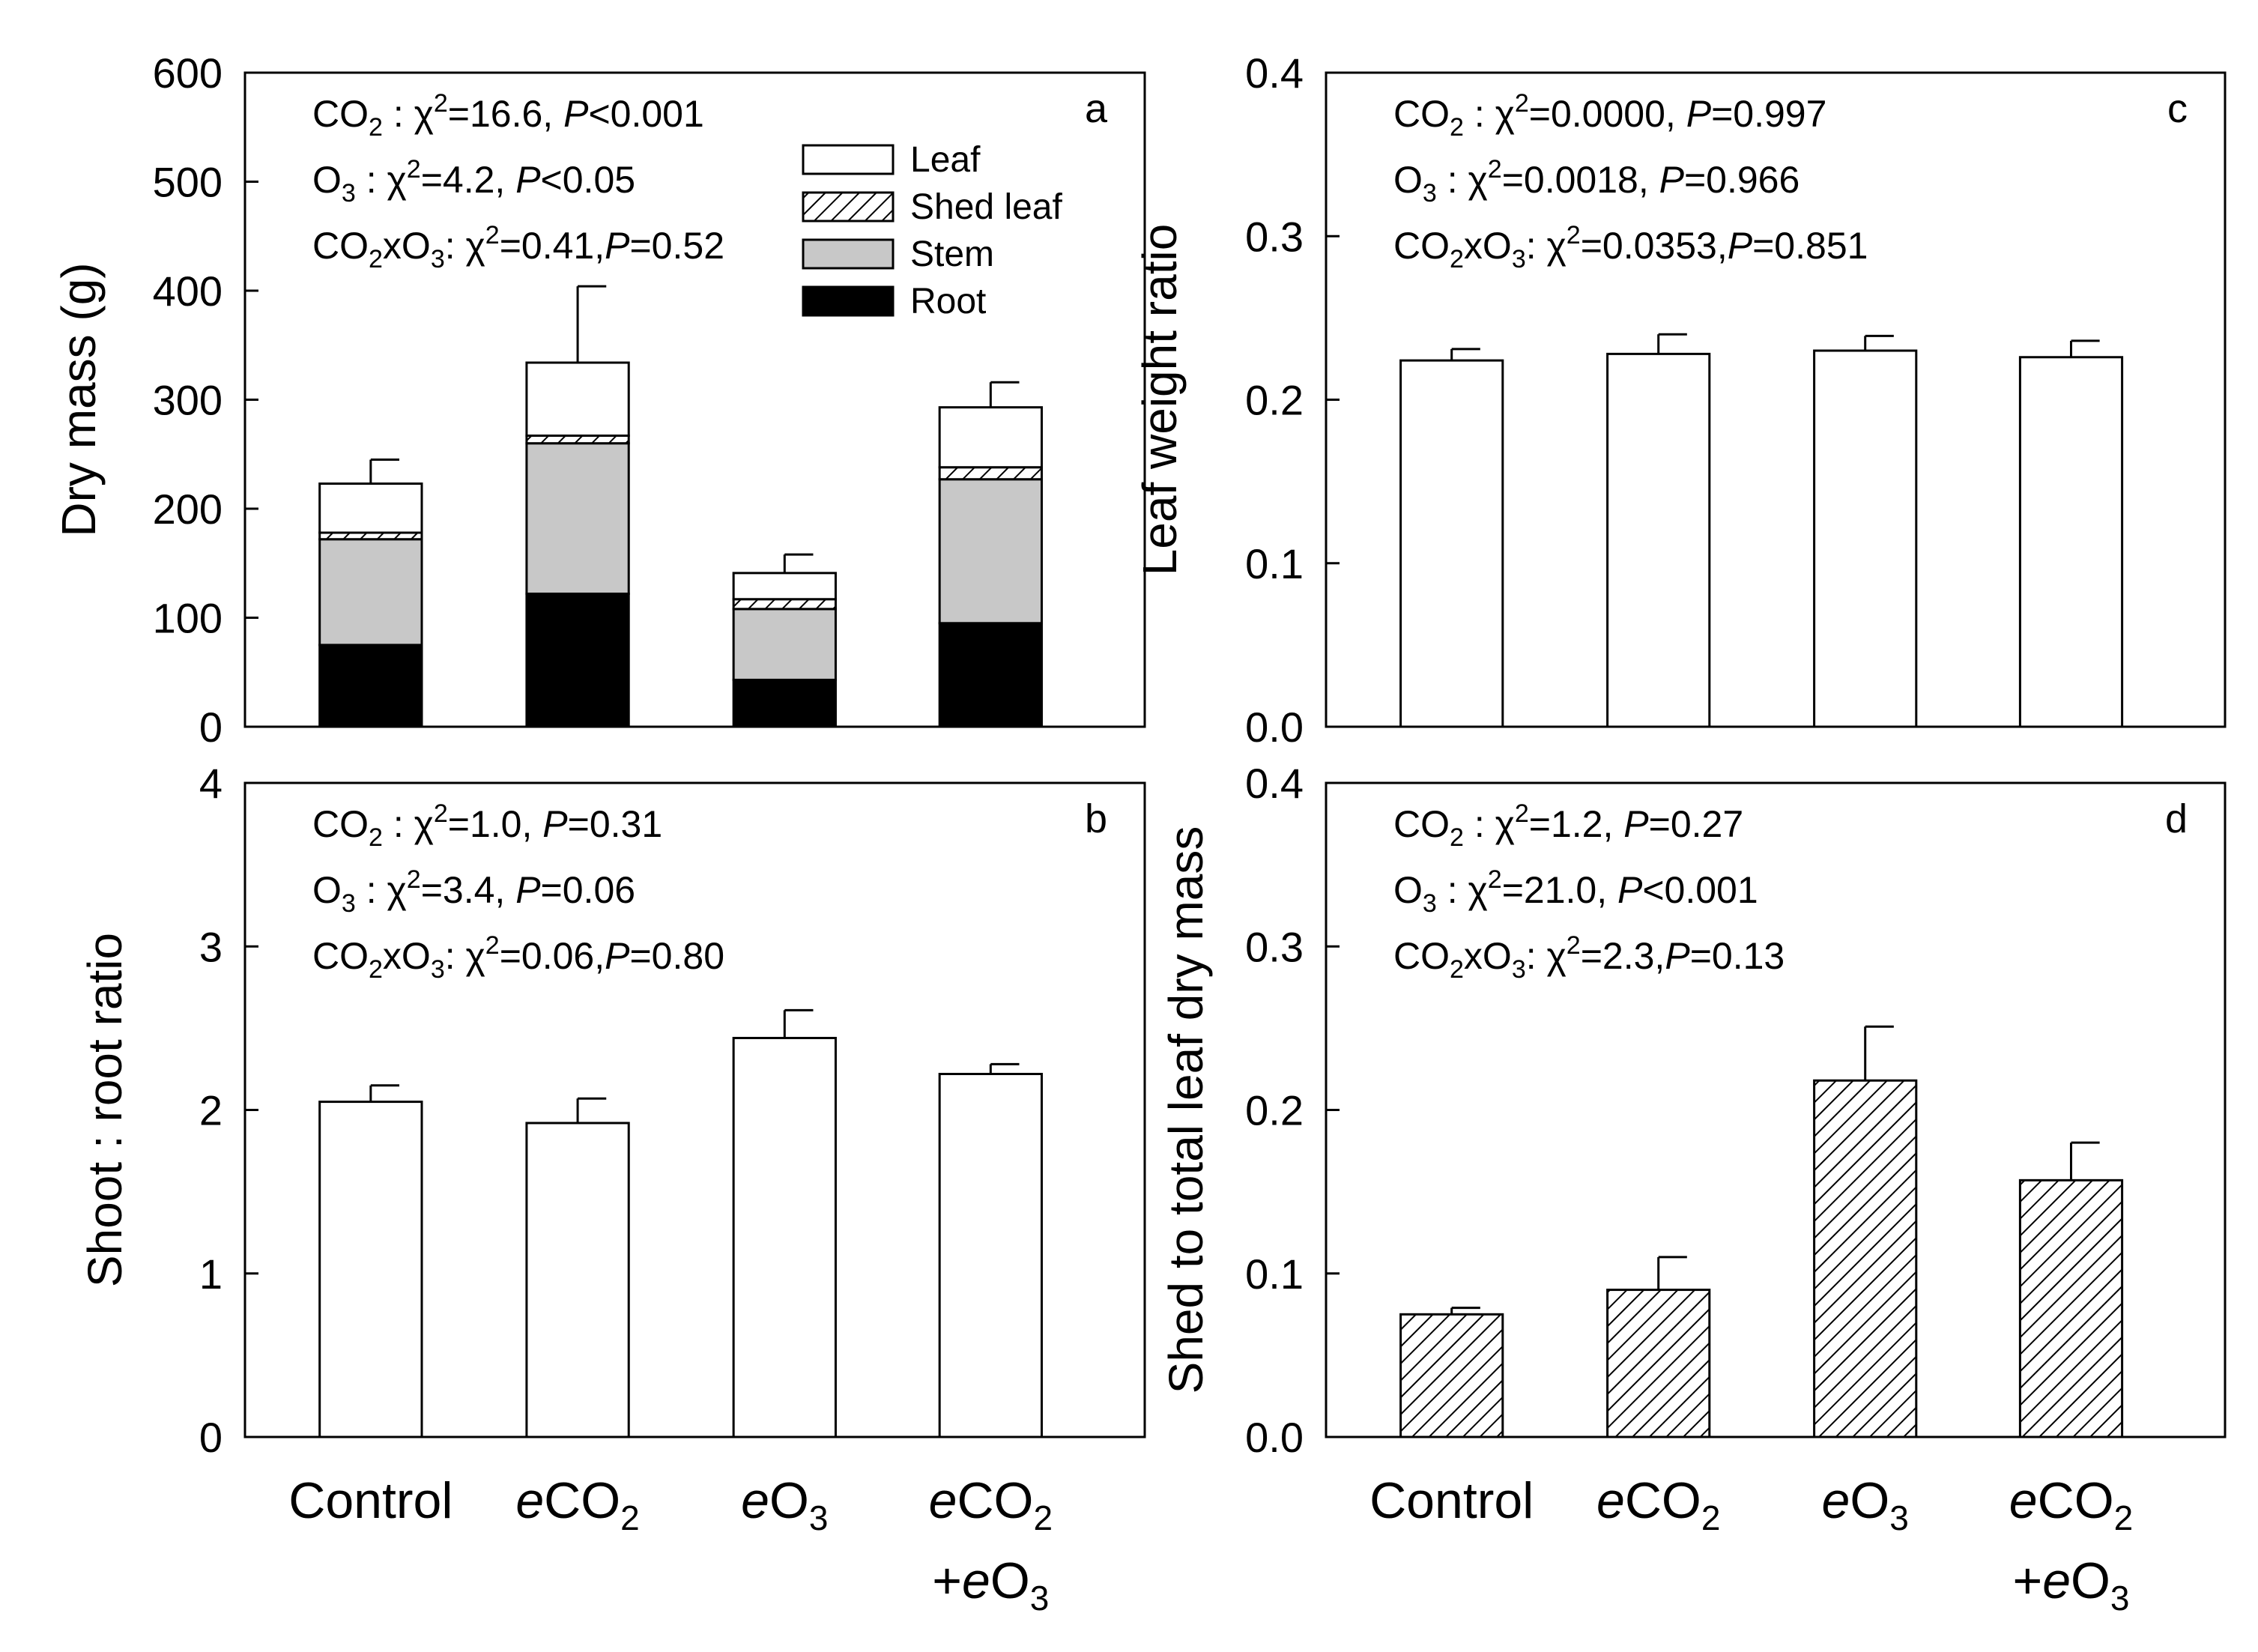 The height and width of the screenshot is (1652, 2258). Describe the element at coordinates (211, 1110) in the screenshot. I see `y-tick-label: 2` at that location.